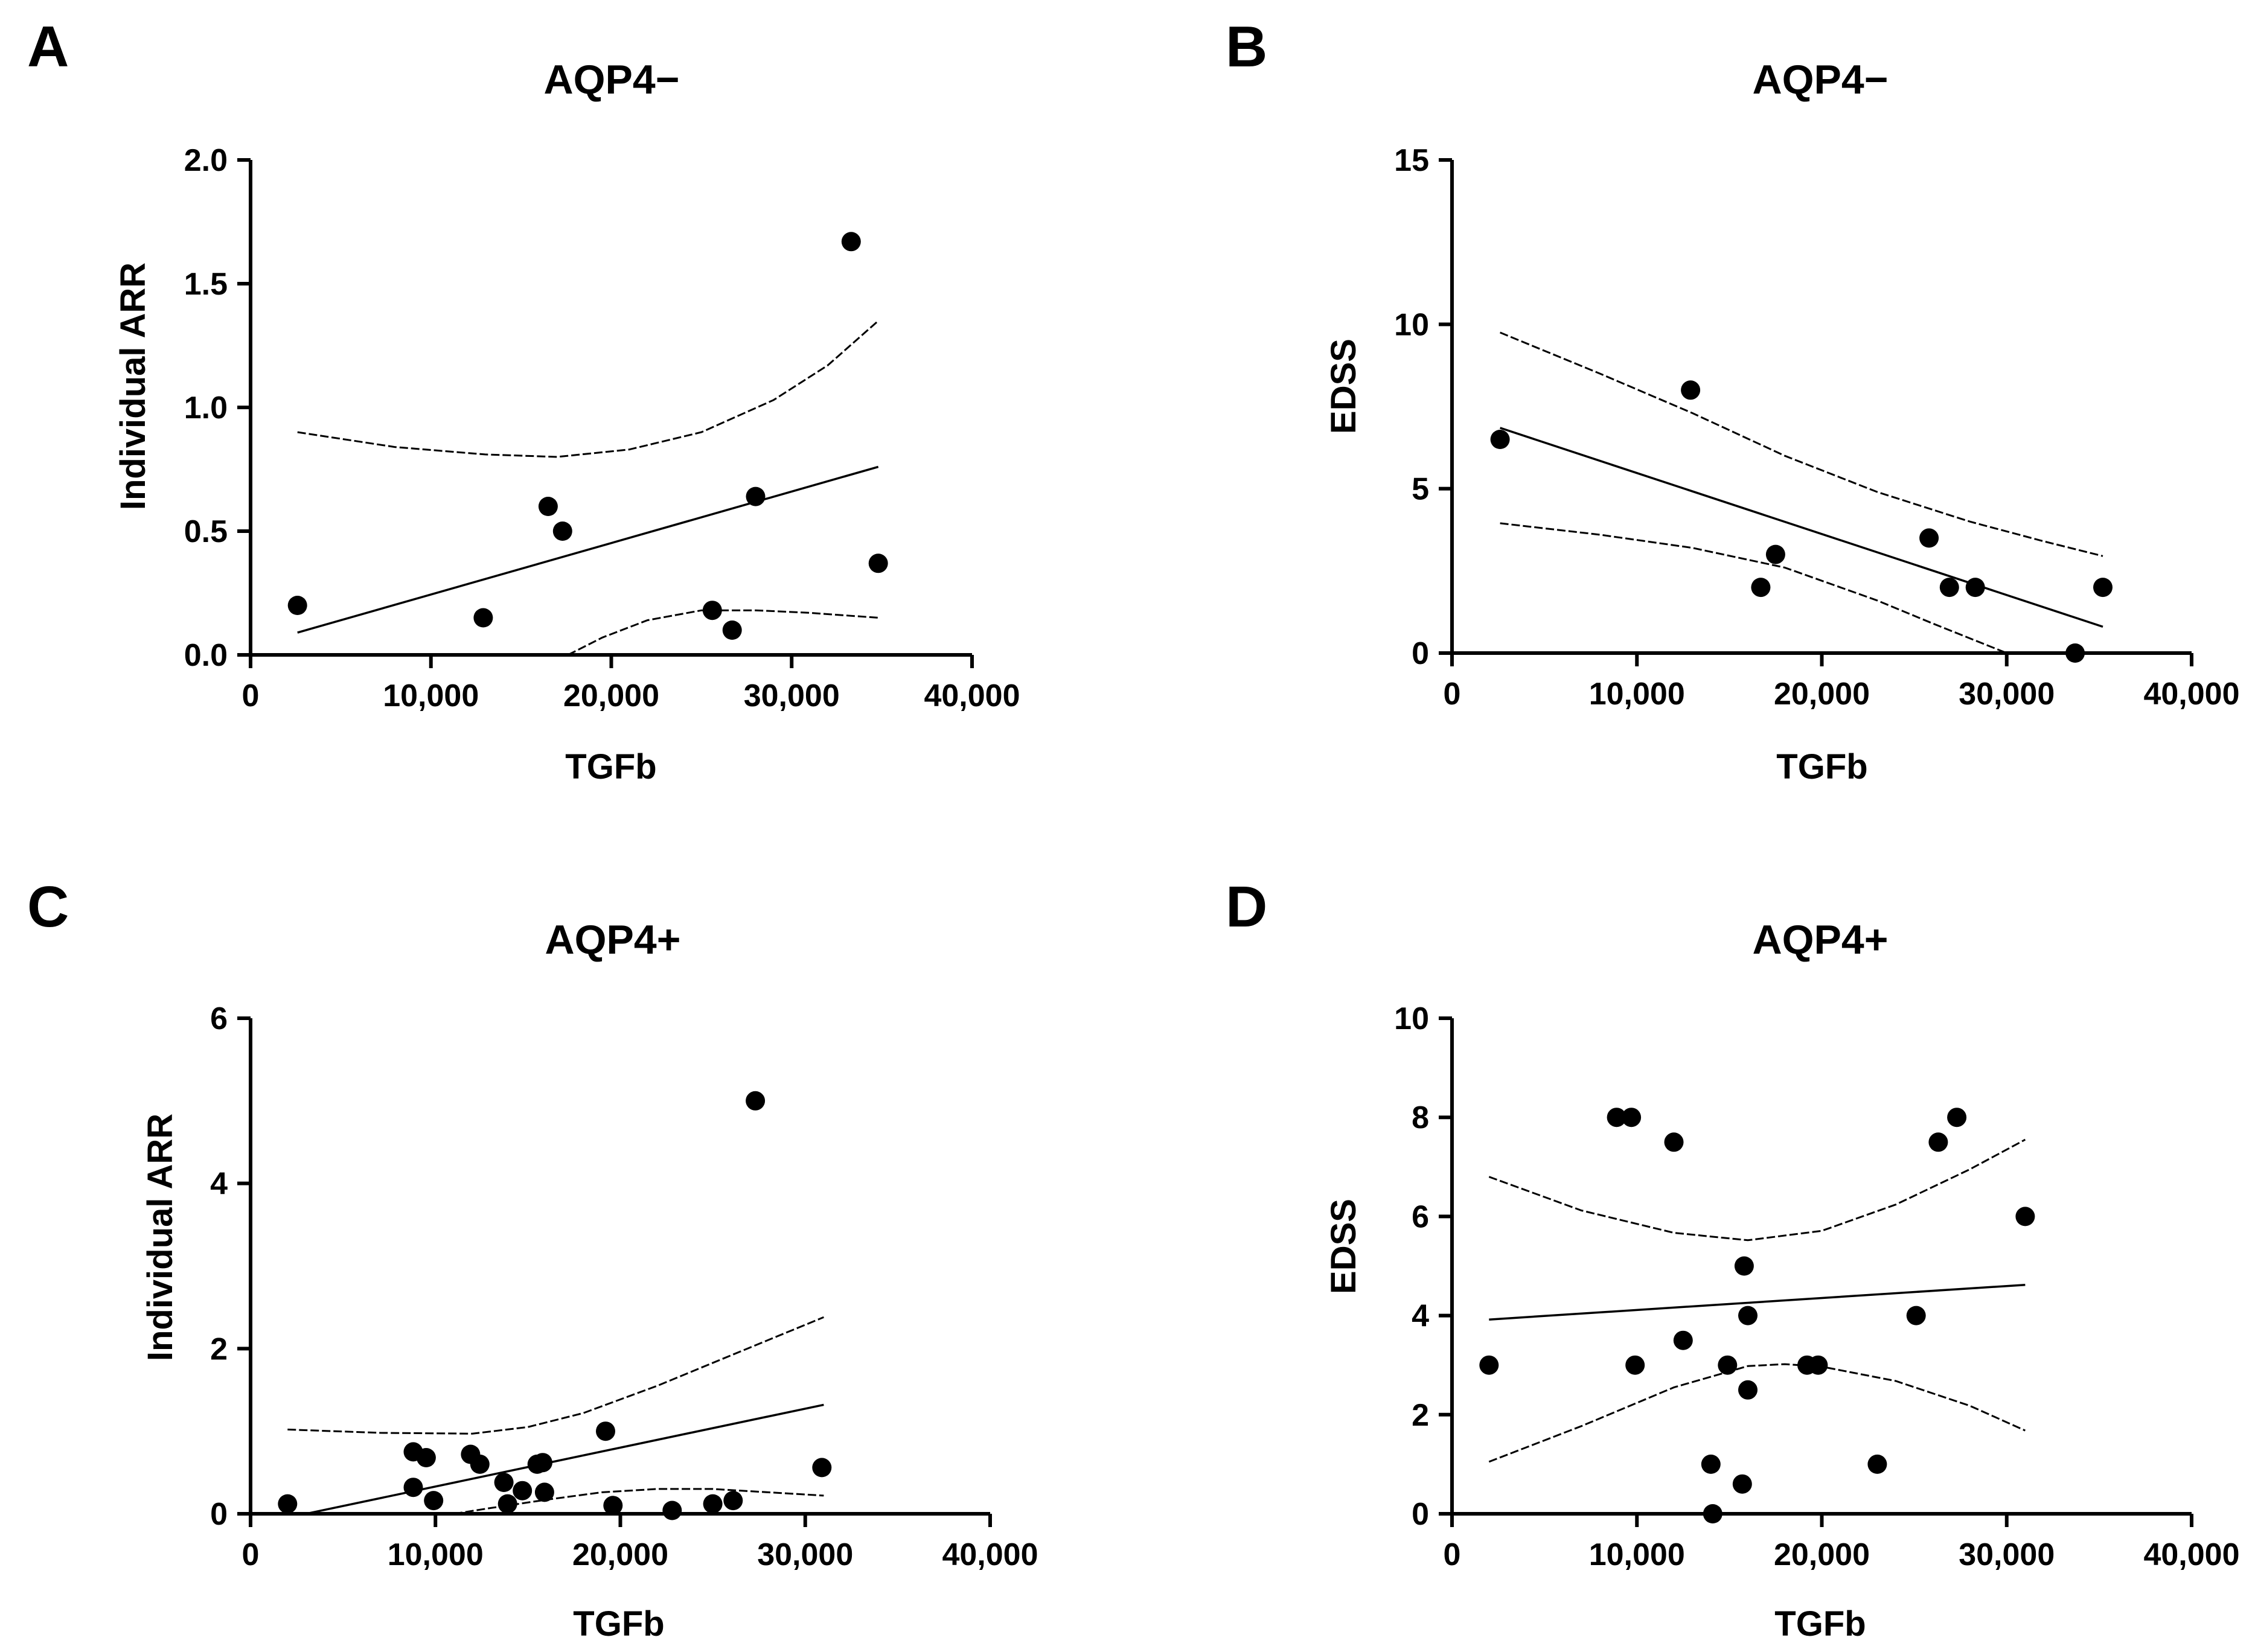  I want to click on y-tick-label: 6, so click(1420, 1216).